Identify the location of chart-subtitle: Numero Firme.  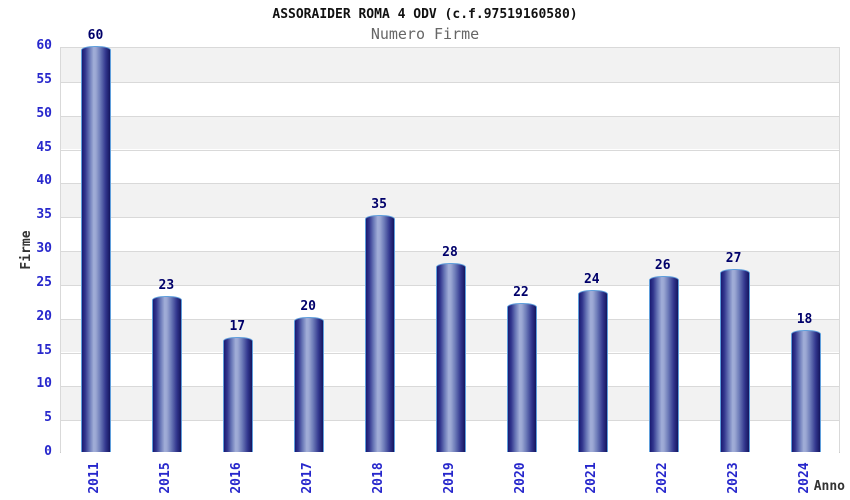
(425, 34).